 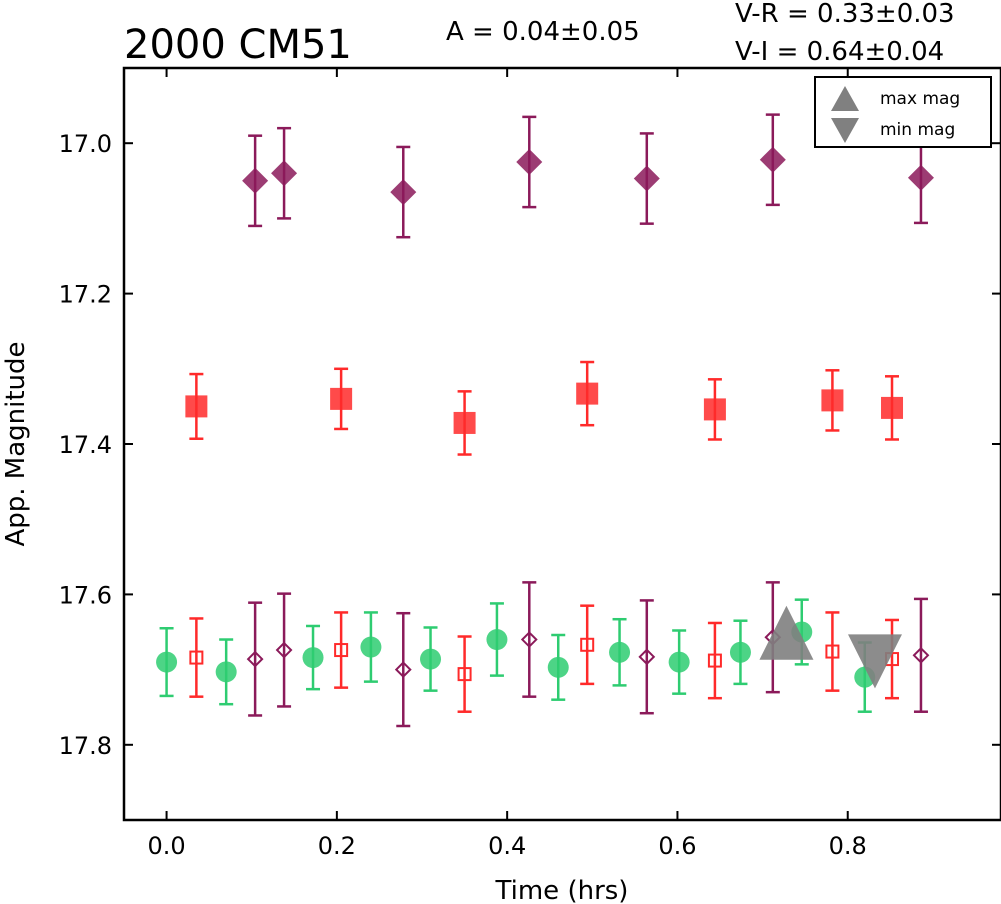 What do you see at coordinates (903, 112) in the screenshot?
I see `legend: max mag min mag` at bounding box center [903, 112].